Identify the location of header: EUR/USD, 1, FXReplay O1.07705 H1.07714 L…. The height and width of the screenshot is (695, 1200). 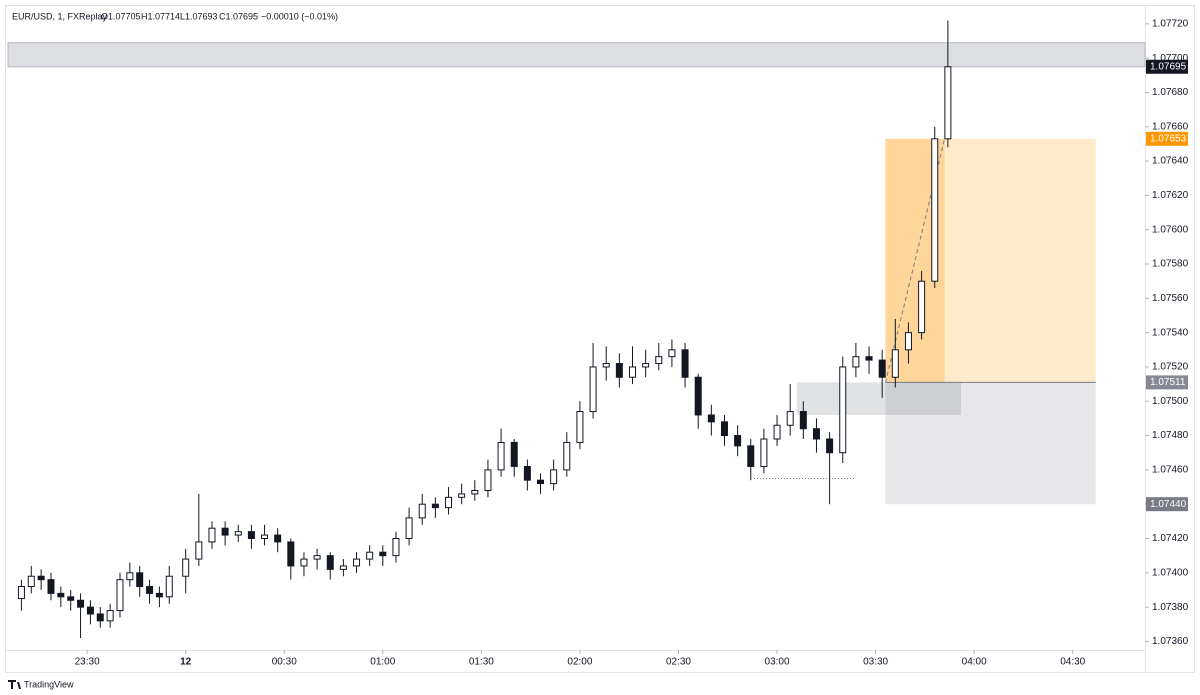
(175, 16).